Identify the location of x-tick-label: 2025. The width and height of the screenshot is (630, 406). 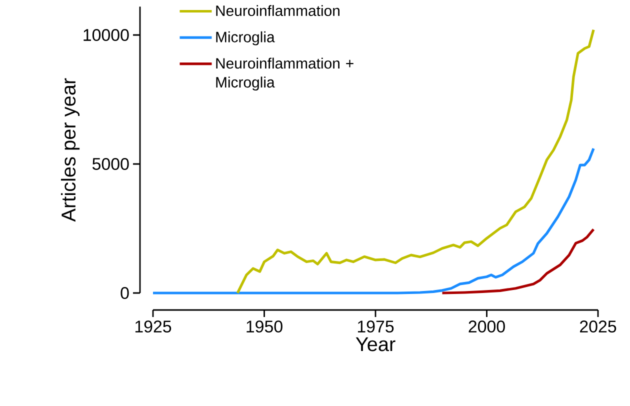
(598, 326).